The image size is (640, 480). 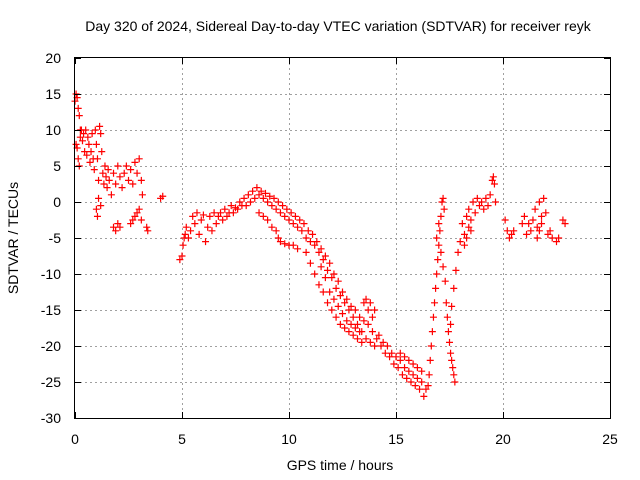 I want to click on y-tick-label: -15, so click(x=51, y=310).